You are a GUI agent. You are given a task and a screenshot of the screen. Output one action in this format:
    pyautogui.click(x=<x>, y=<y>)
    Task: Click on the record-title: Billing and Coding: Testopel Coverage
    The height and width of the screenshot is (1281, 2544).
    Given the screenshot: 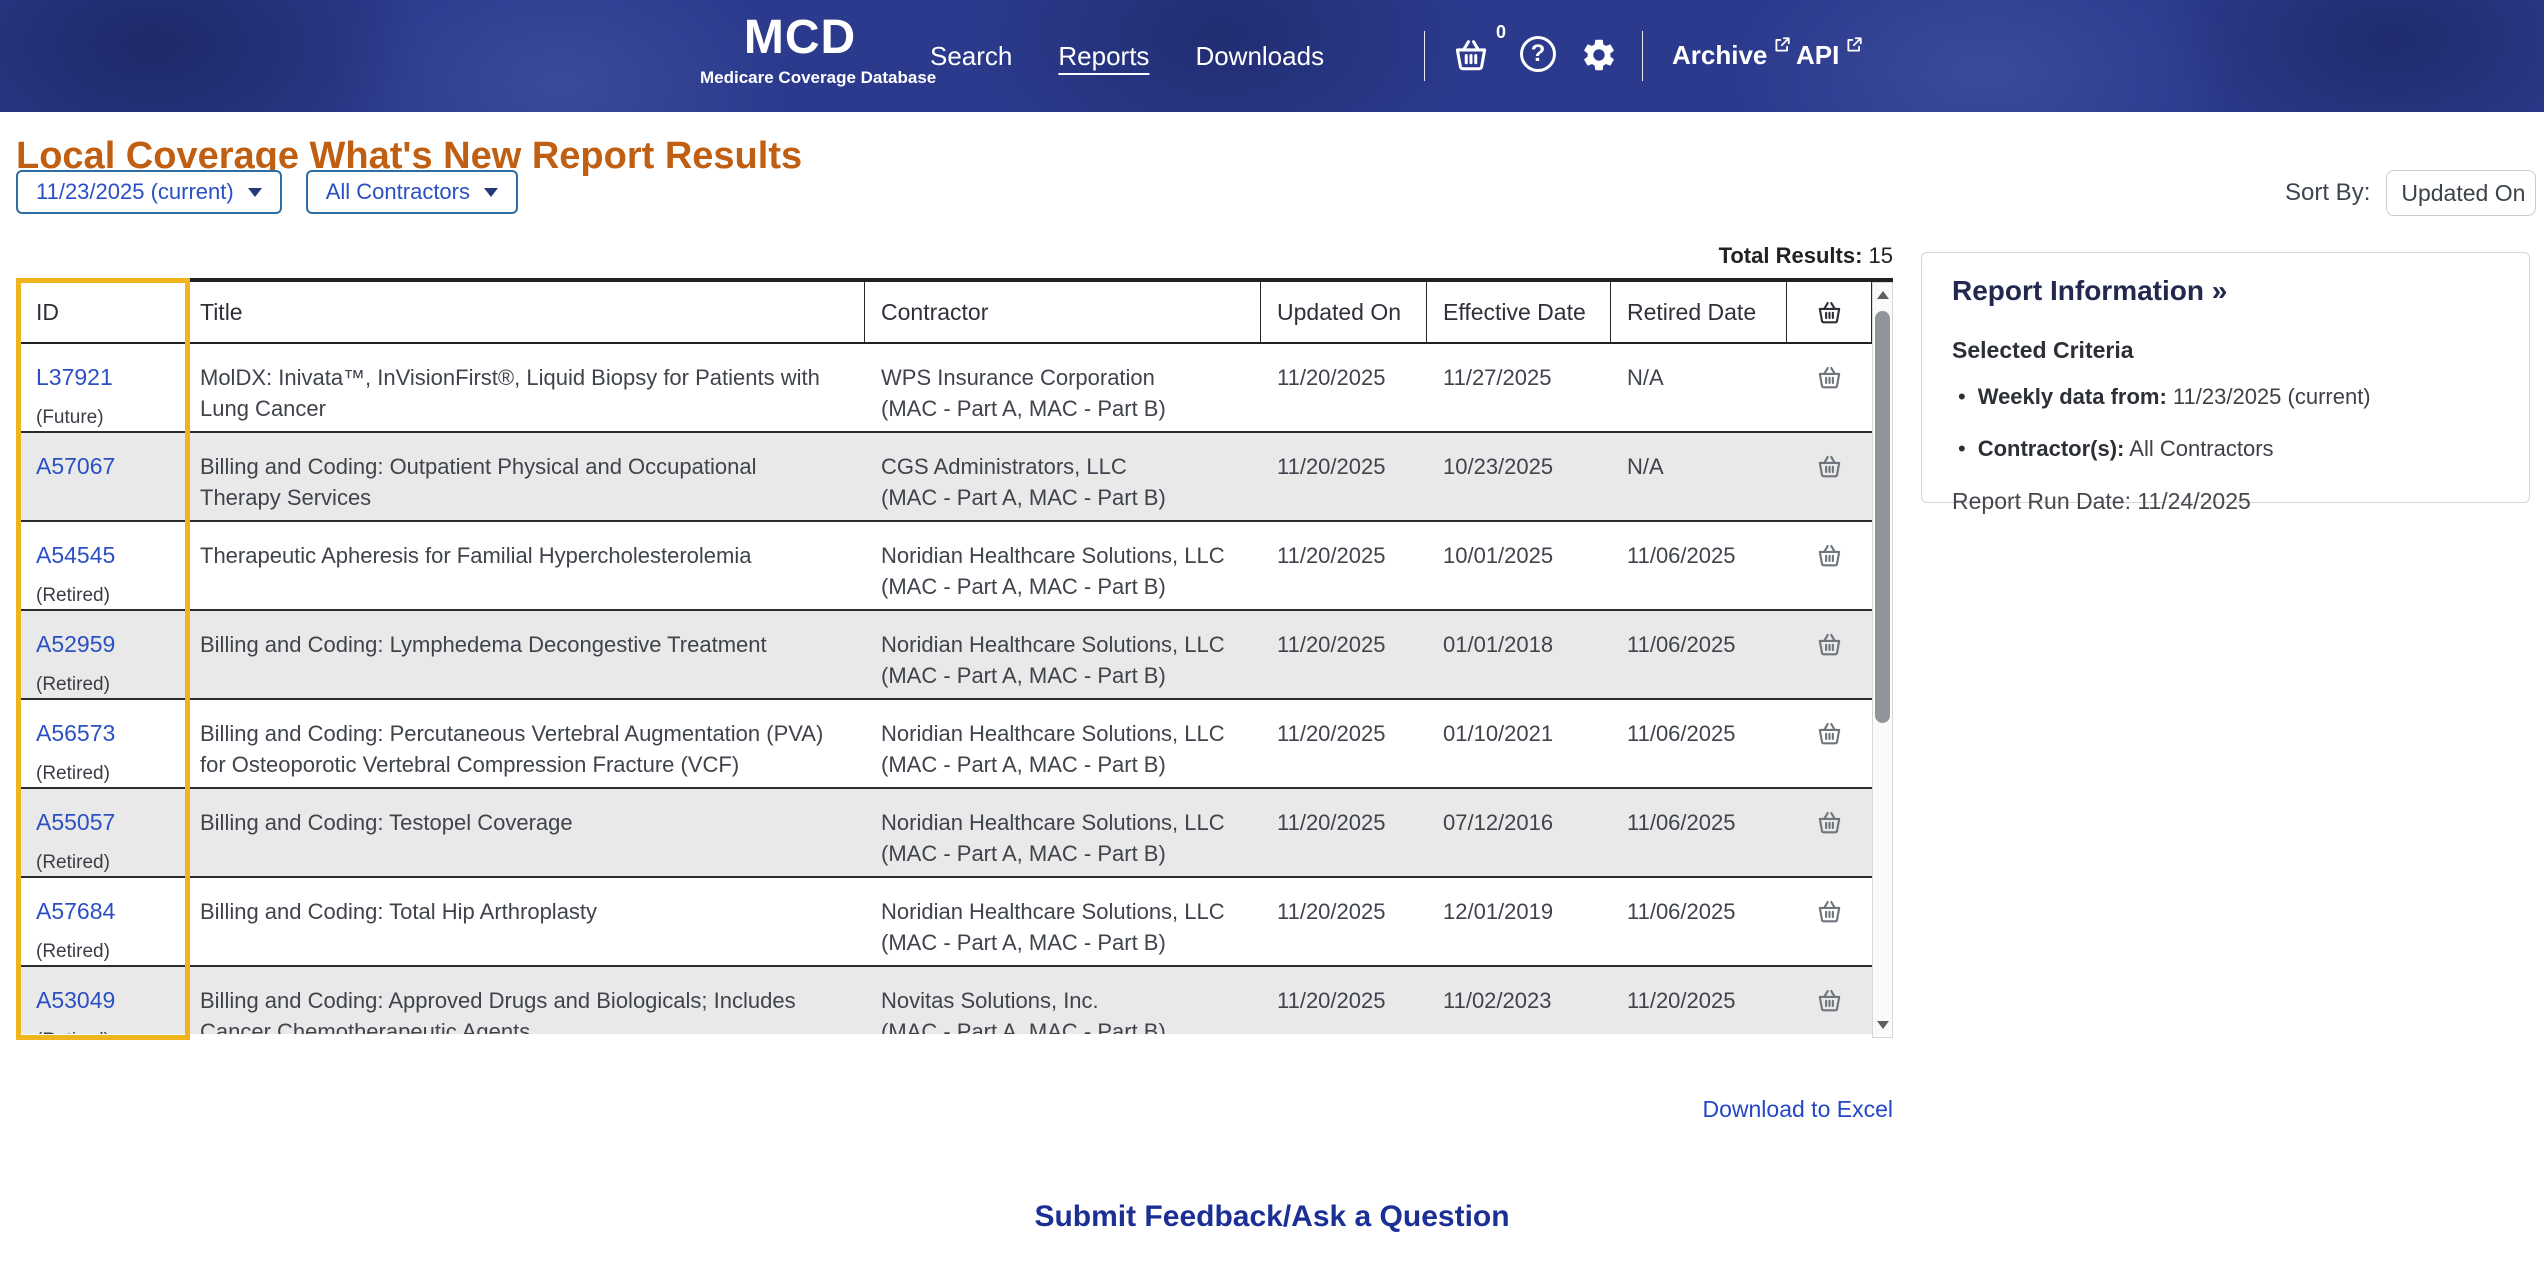 What is the action you would take?
    pyautogui.click(x=386, y=822)
    